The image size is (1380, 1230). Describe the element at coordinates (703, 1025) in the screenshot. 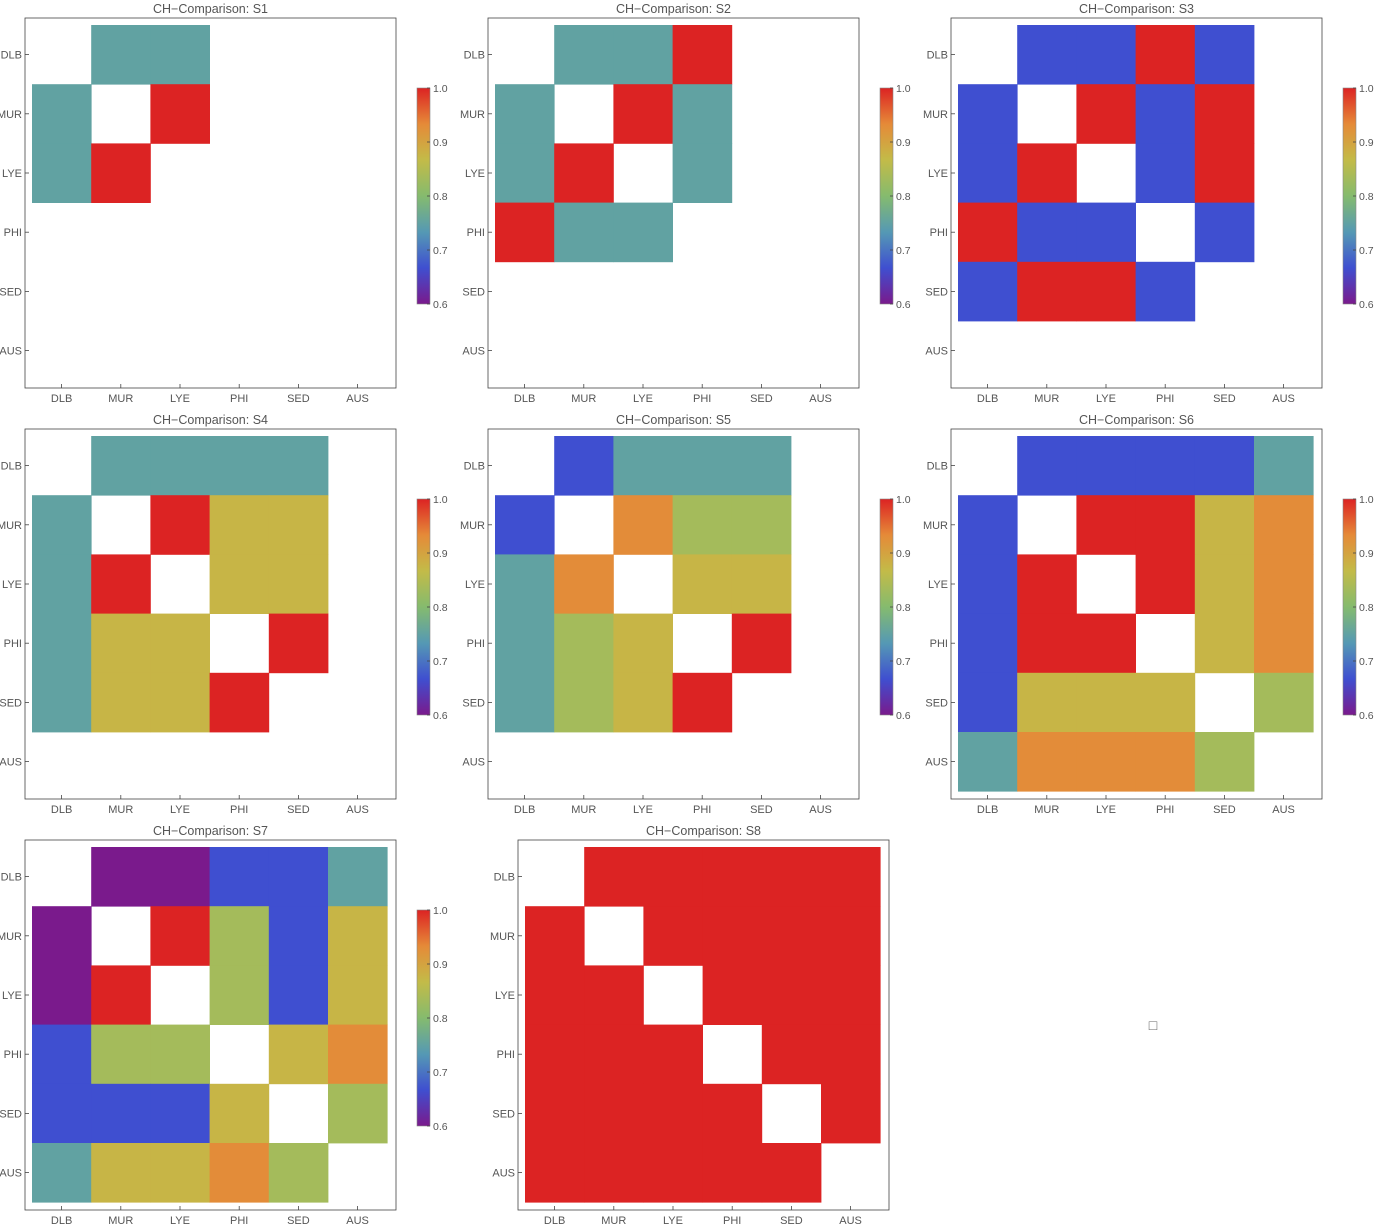

I see `plot-frame` at that location.